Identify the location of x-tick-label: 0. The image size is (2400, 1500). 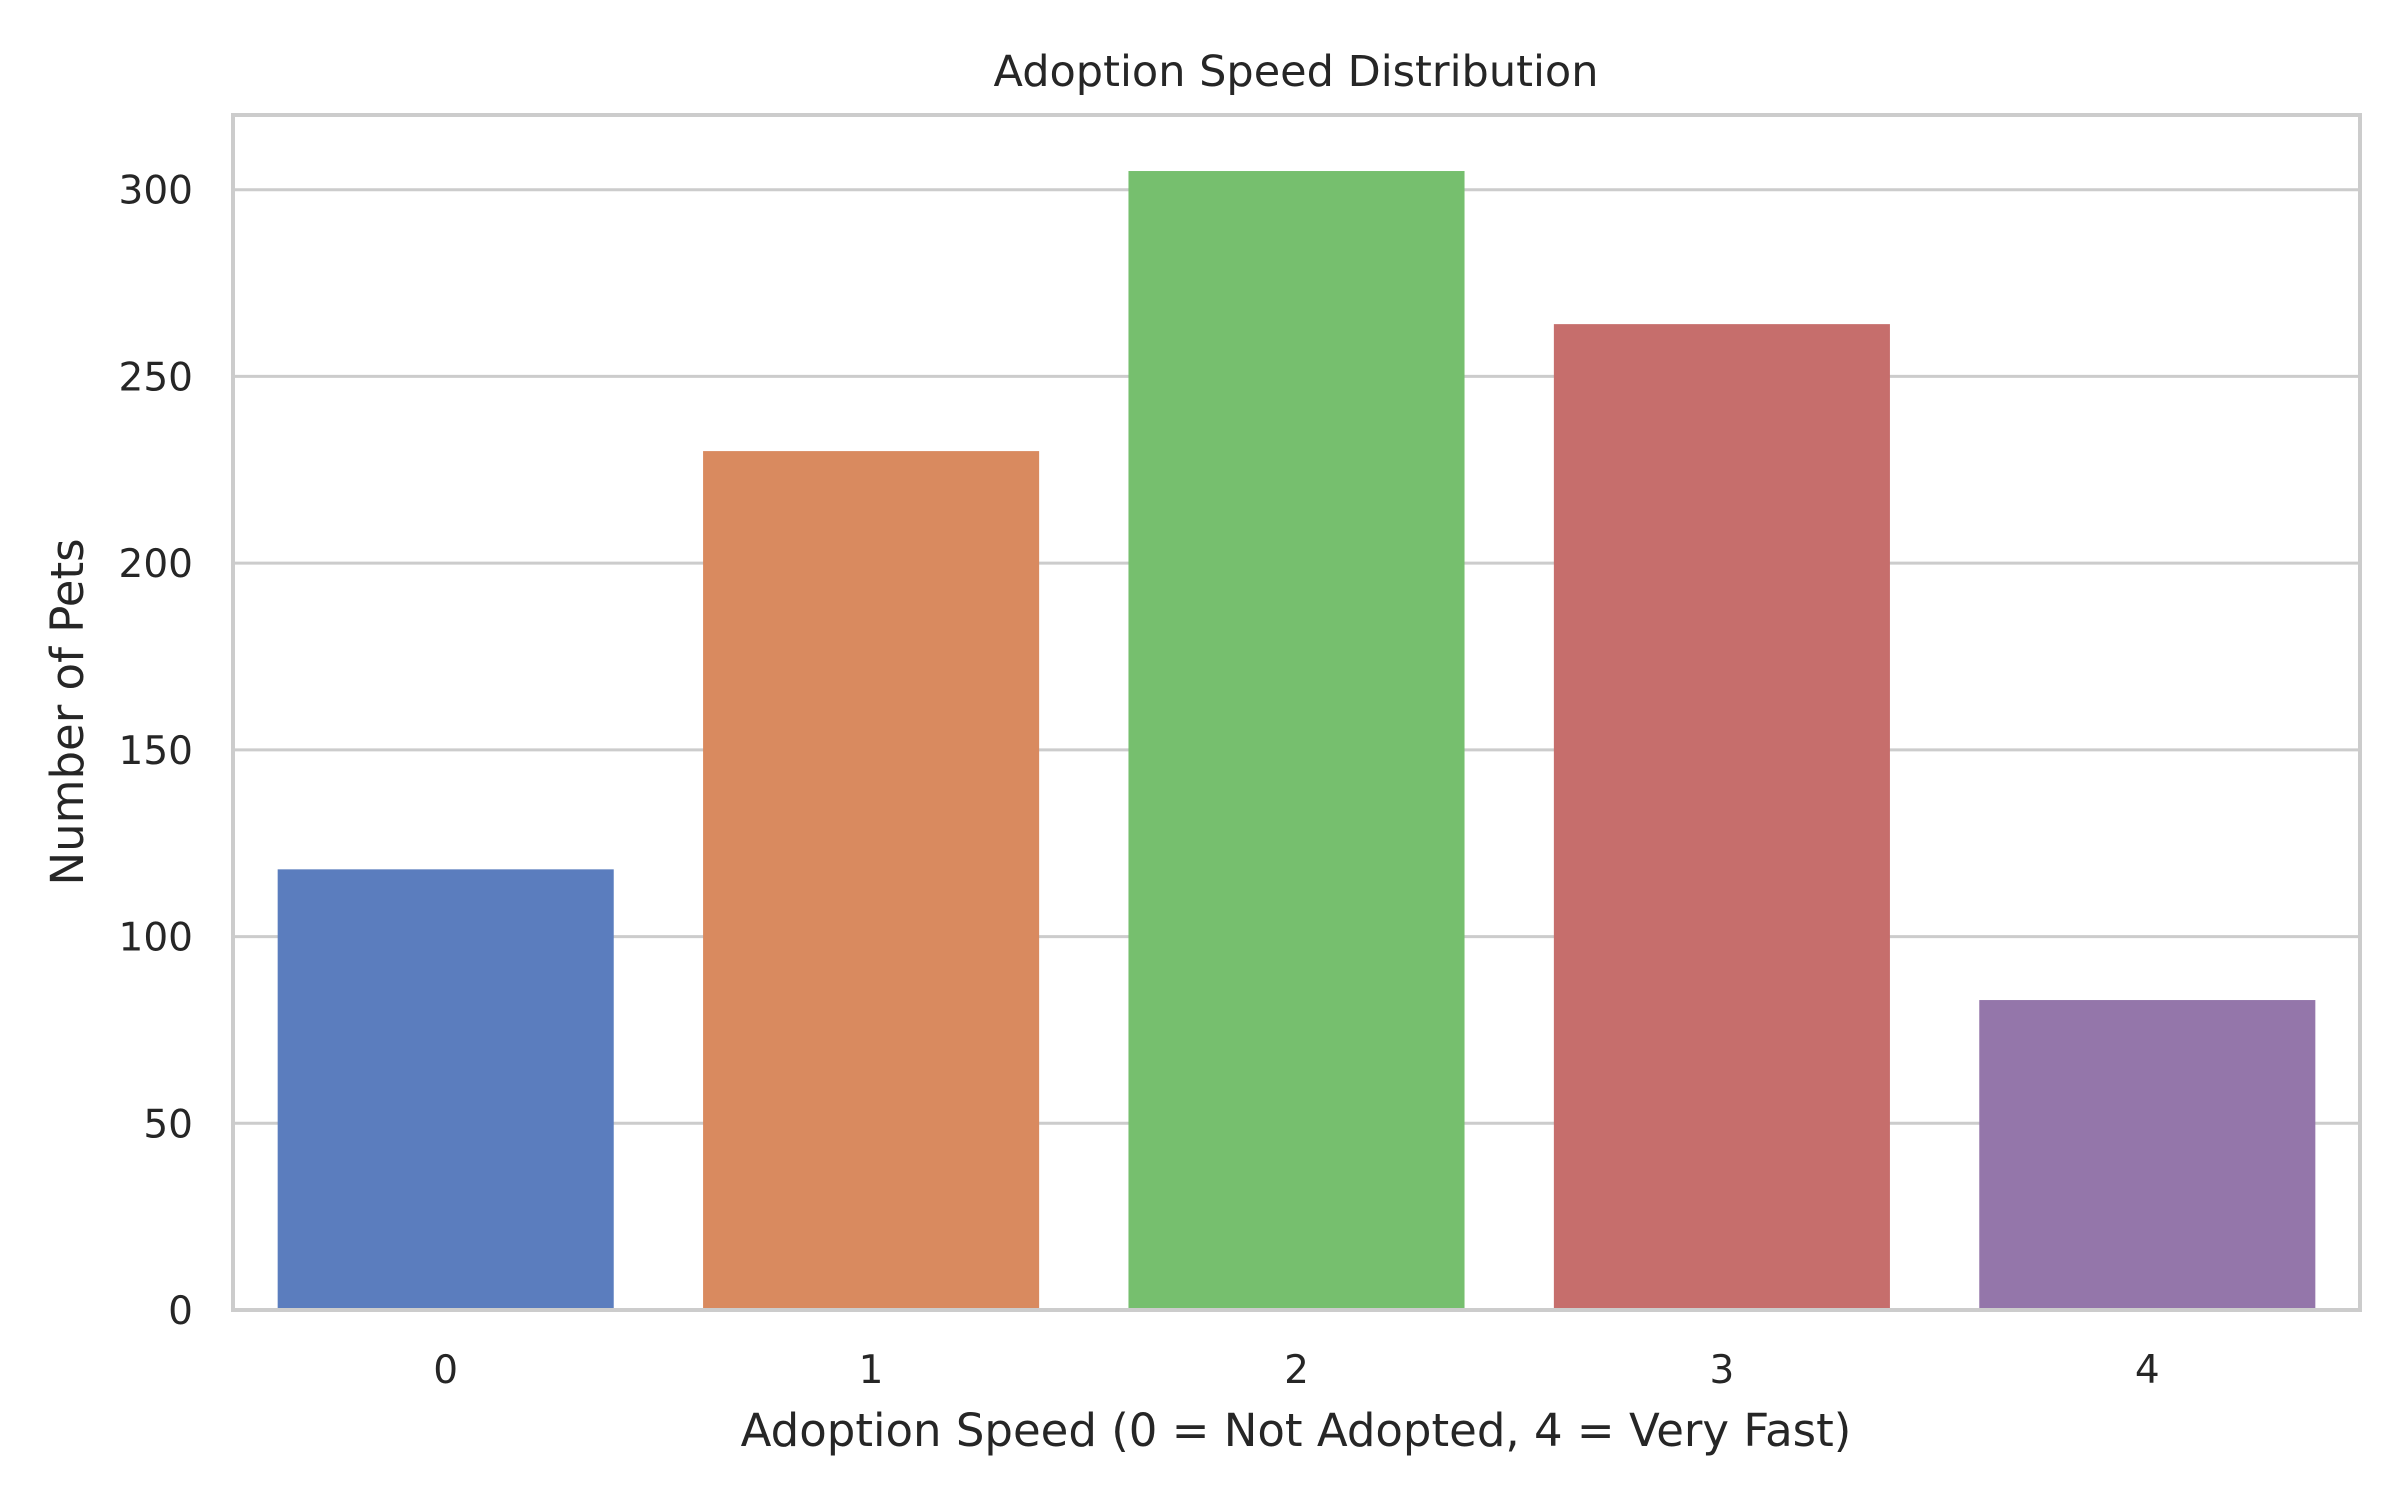
(445, 1370).